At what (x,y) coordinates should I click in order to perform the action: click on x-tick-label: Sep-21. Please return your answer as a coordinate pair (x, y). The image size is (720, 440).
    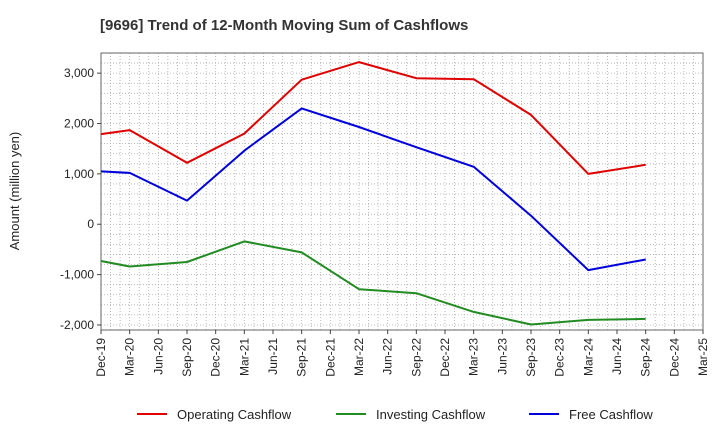
    Looking at the image, I should click on (302, 357).